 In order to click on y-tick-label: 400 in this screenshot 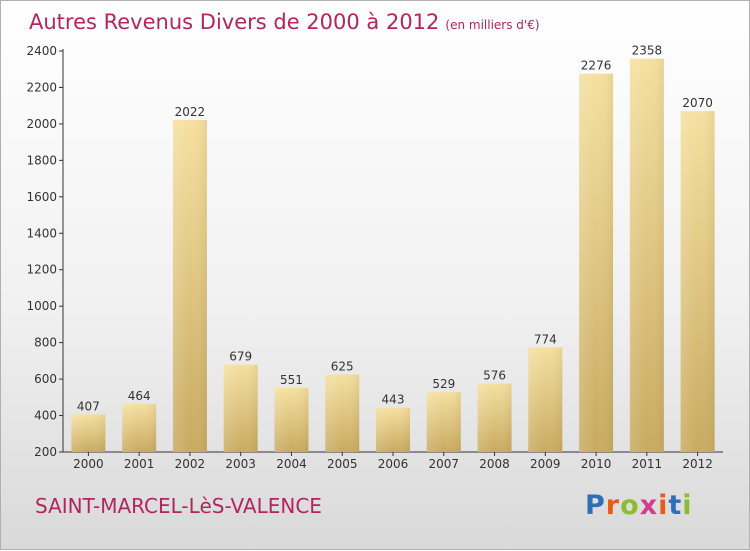, I will do `click(45, 416)`.